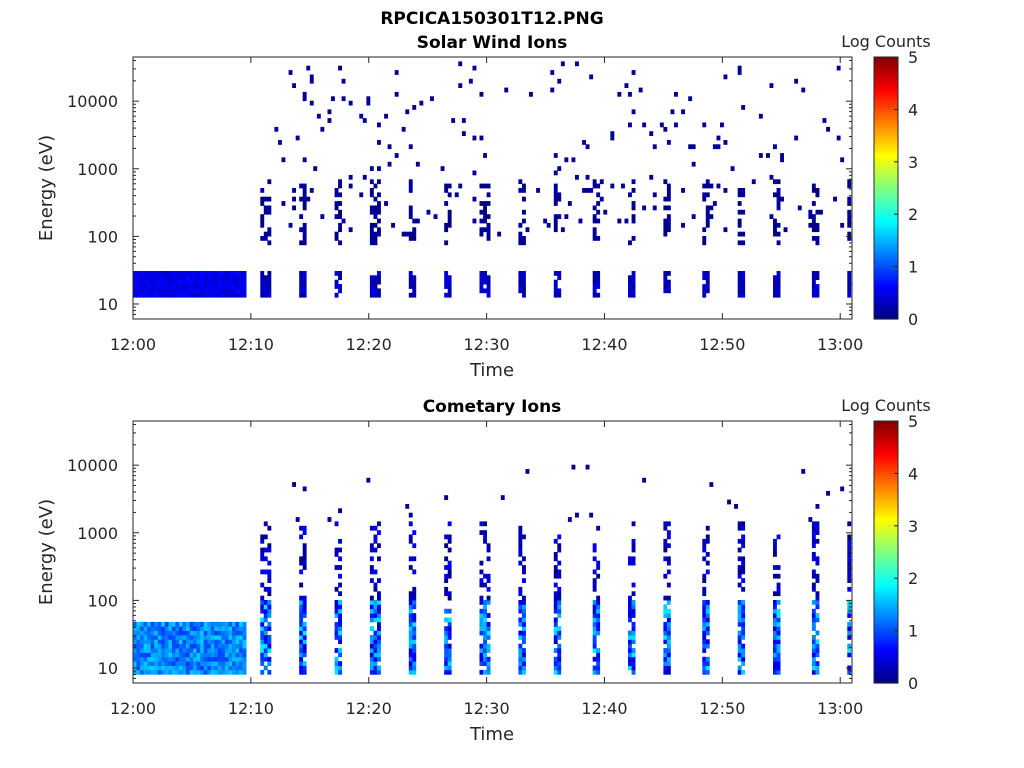  I want to click on panel-title: Cometary Ions, so click(492, 407).